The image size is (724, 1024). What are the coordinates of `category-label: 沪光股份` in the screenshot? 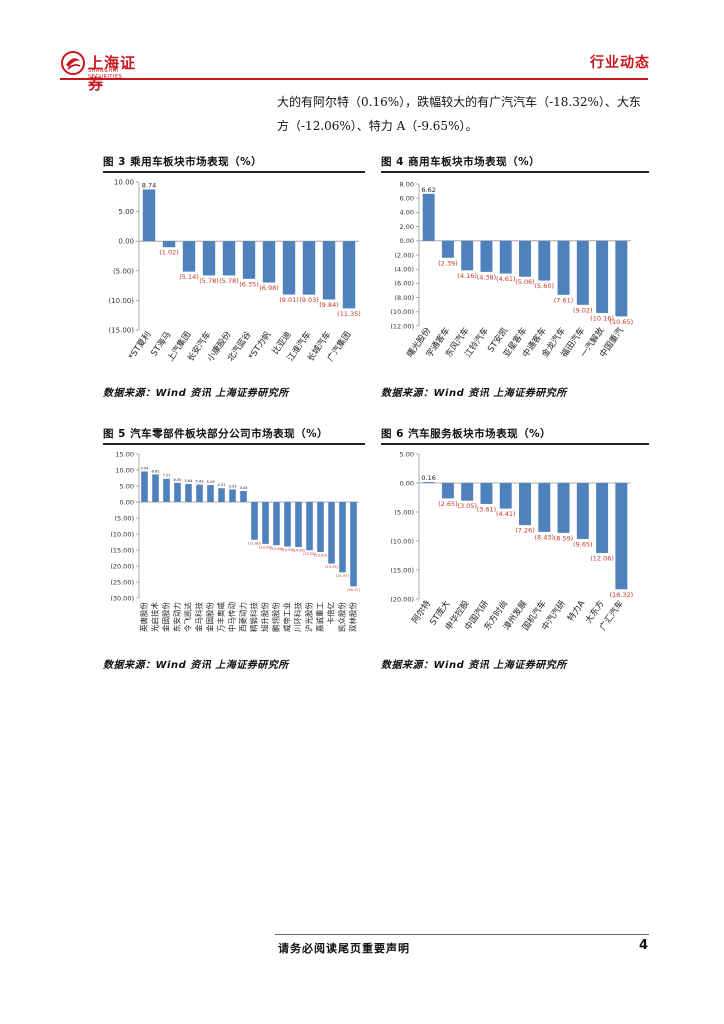 It's located at (309, 617).